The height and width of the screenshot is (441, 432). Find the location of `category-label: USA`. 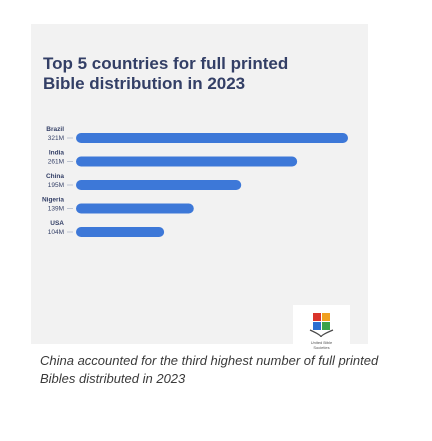

category-label: USA is located at coordinates (57, 223).